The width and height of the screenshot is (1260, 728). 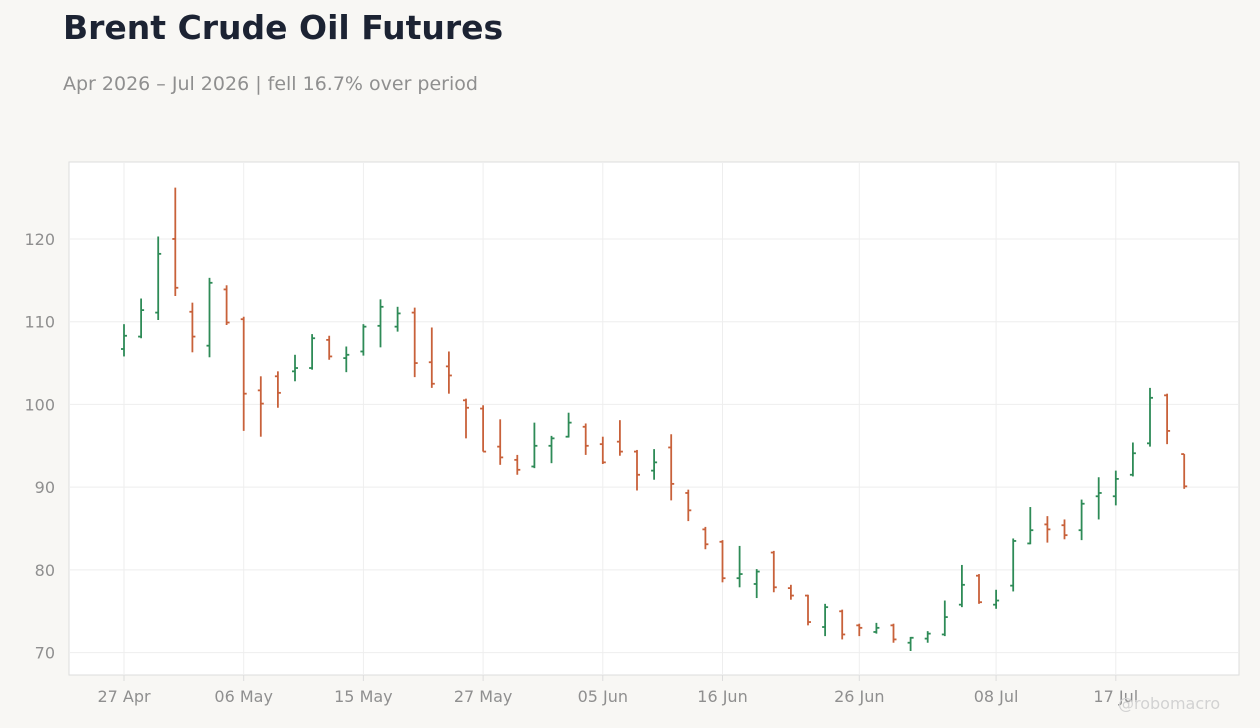 I want to click on x-tick-label: 16 Jun, so click(x=722, y=696).